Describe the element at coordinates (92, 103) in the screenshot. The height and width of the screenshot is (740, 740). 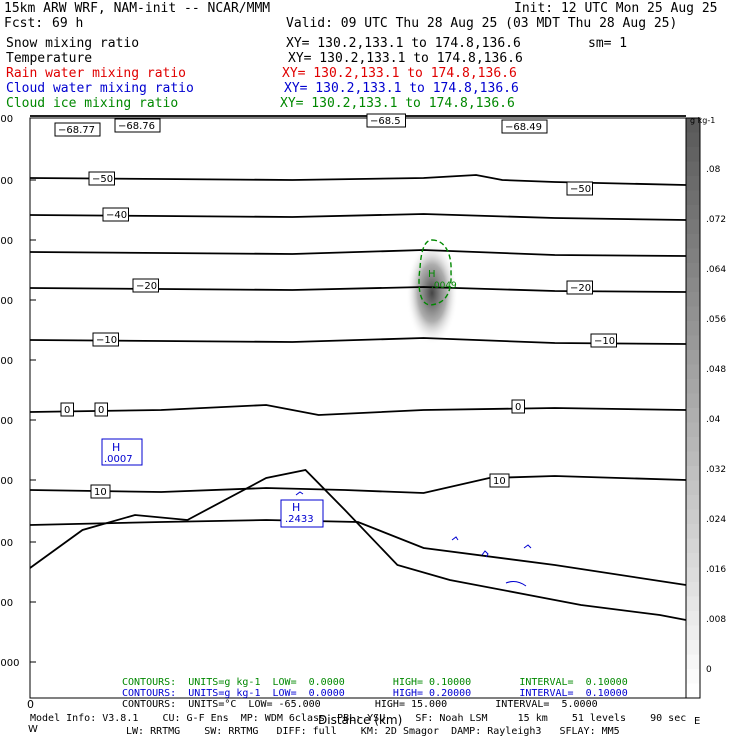
I see `field-name-cloudice: Cloud ice mixing ratio` at that location.